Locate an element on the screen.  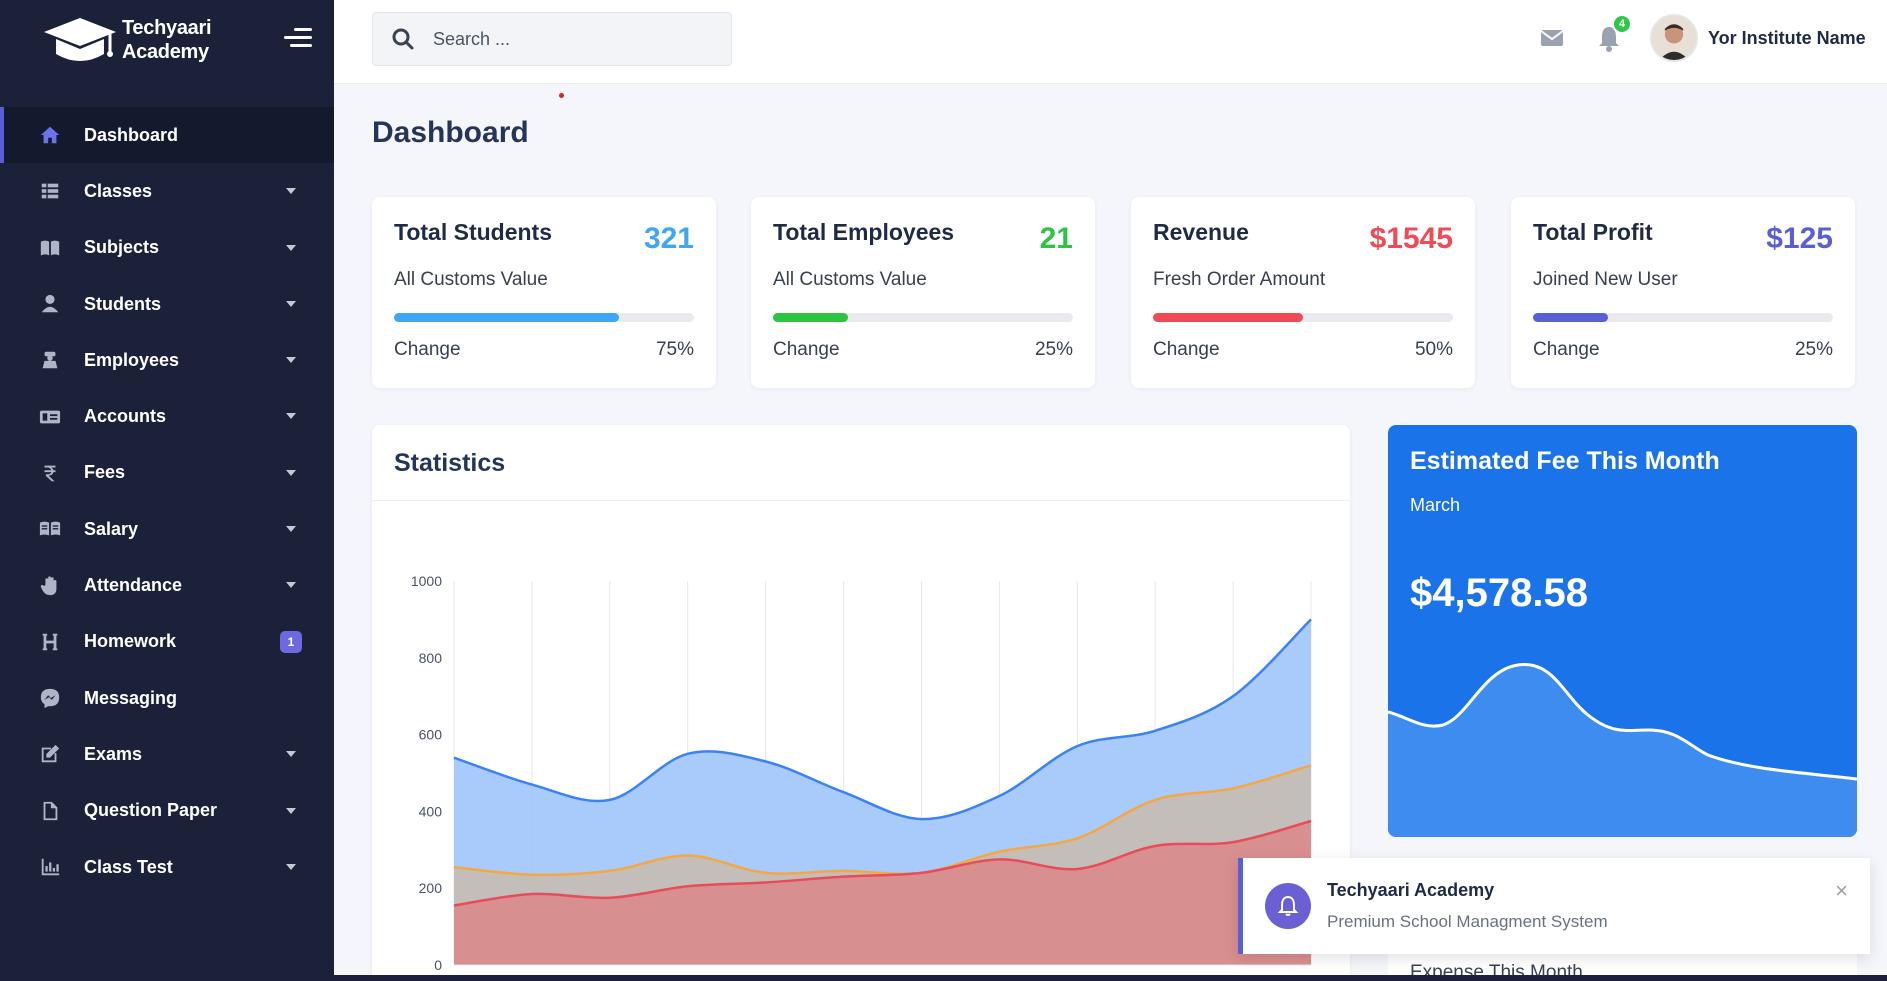
sidebar-item-label: Class Test is located at coordinates (128, 866).